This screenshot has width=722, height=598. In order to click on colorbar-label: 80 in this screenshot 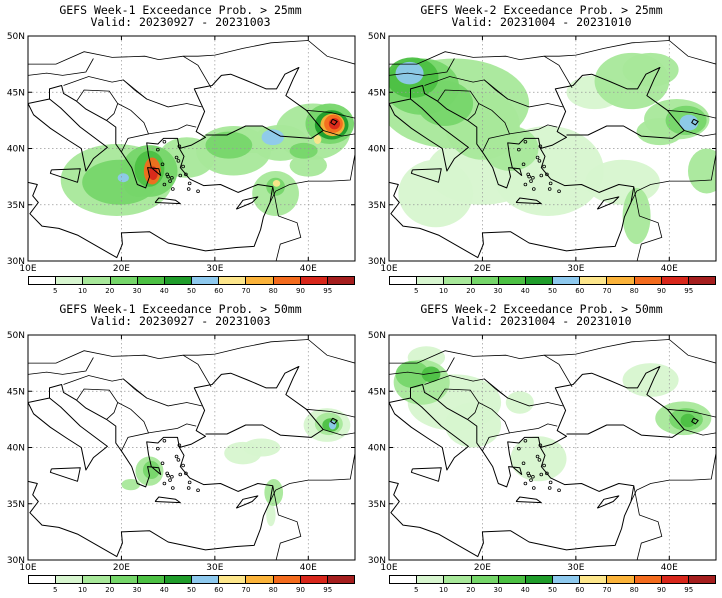, I will do `click(634, 291)`.